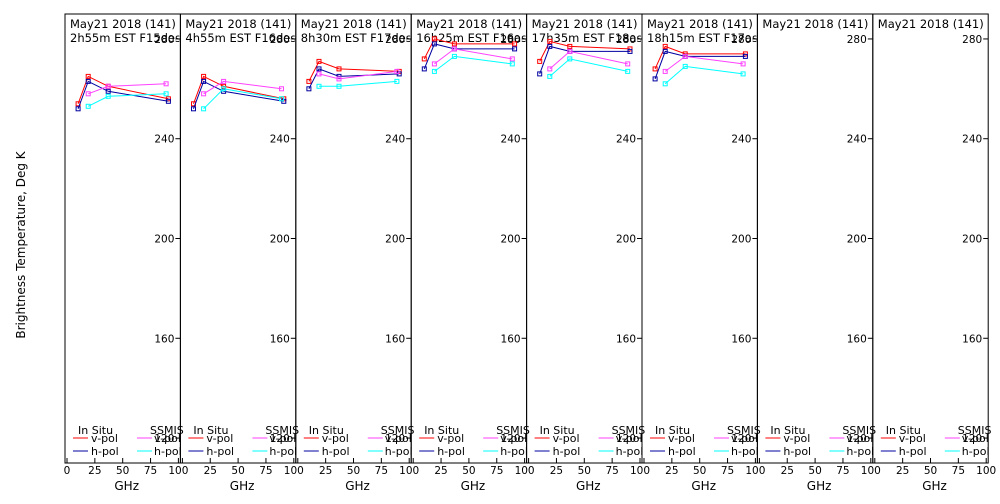  Describe the element at coordinates (590, 38) in the screenshot. I see `panel-subtitle: 17h35m EST F18asc` at that location.